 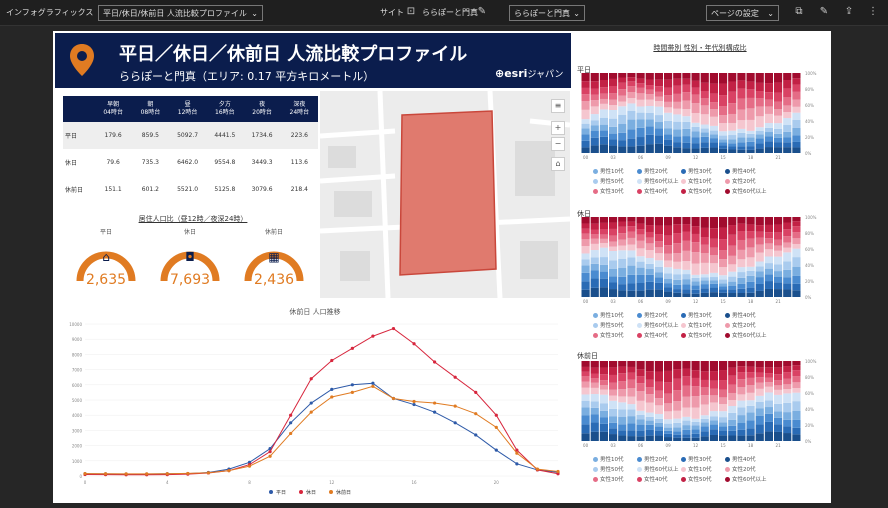 I want to click on map-layers-icon: ≡, so click(x=558, y=106).